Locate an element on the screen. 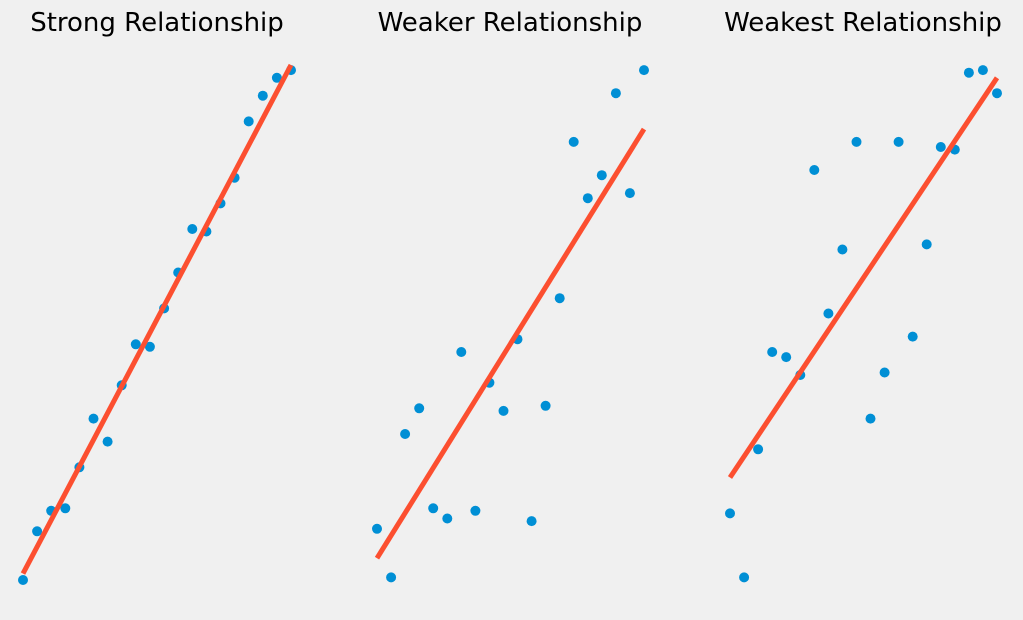  chart-title-weakest: Weakest Relationship is located at coordinates (863, 23).